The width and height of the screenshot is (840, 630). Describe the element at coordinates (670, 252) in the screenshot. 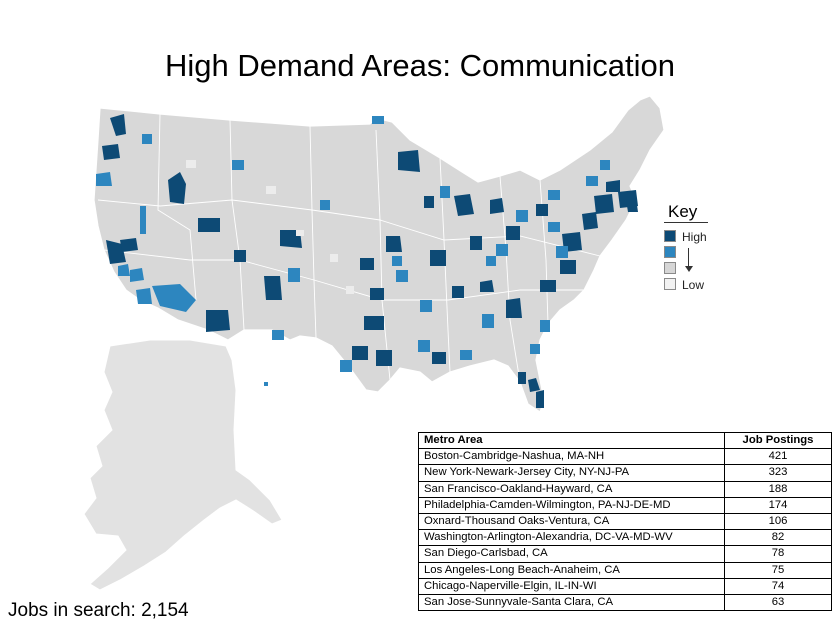

I see `legend-swatch-medium` at that location.